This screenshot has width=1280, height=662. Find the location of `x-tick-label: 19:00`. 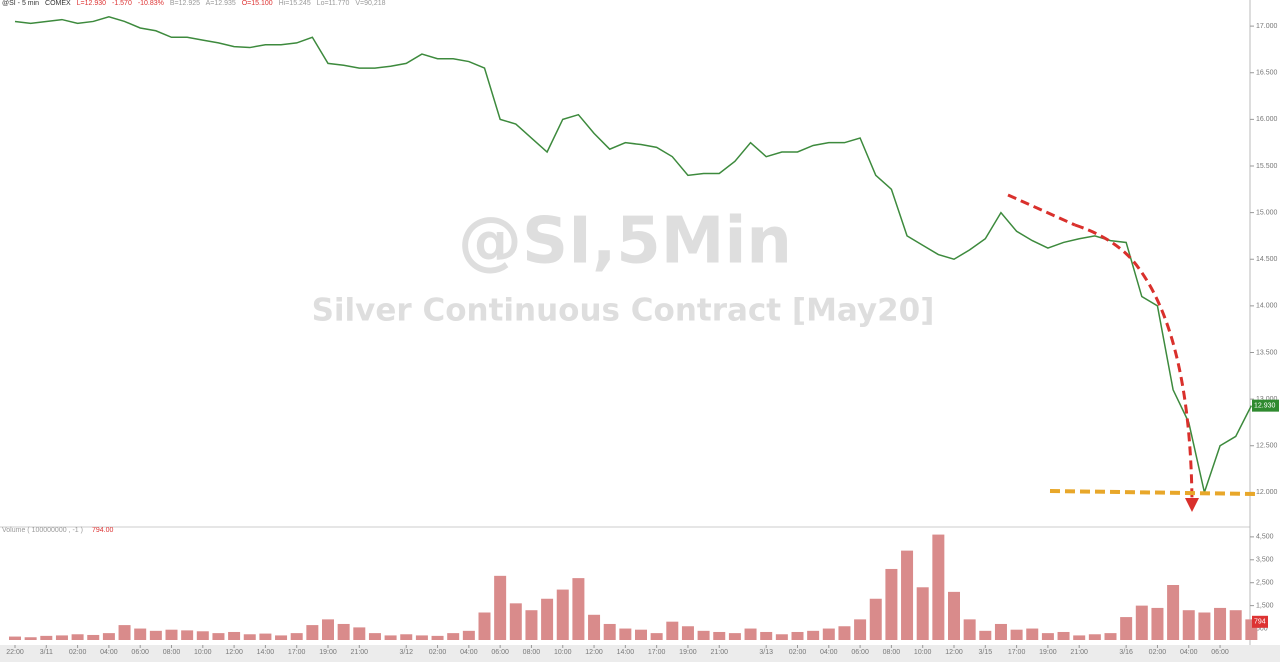

x-tick-label: 19:00 is located at coordinates (328, 652).